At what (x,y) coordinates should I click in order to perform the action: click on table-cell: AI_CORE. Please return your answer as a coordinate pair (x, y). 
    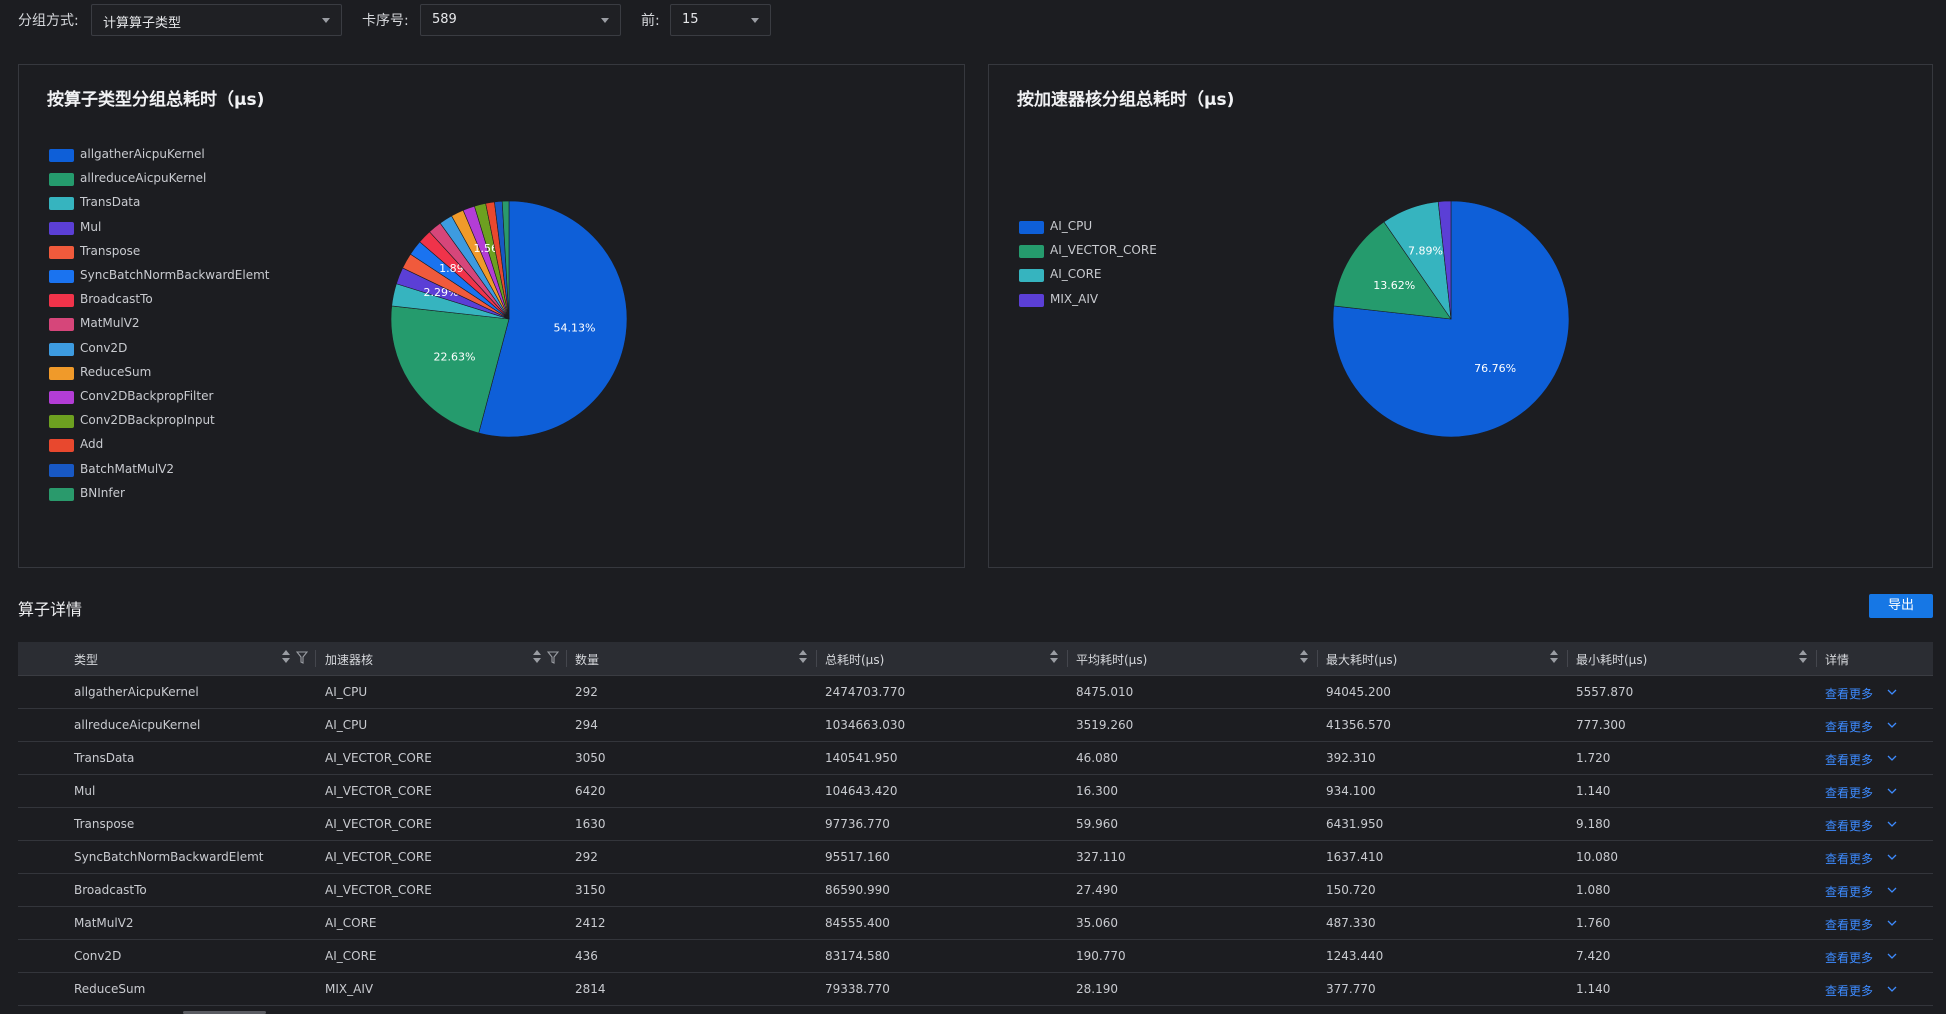
    Looking at the image, I should click on (351, 923).